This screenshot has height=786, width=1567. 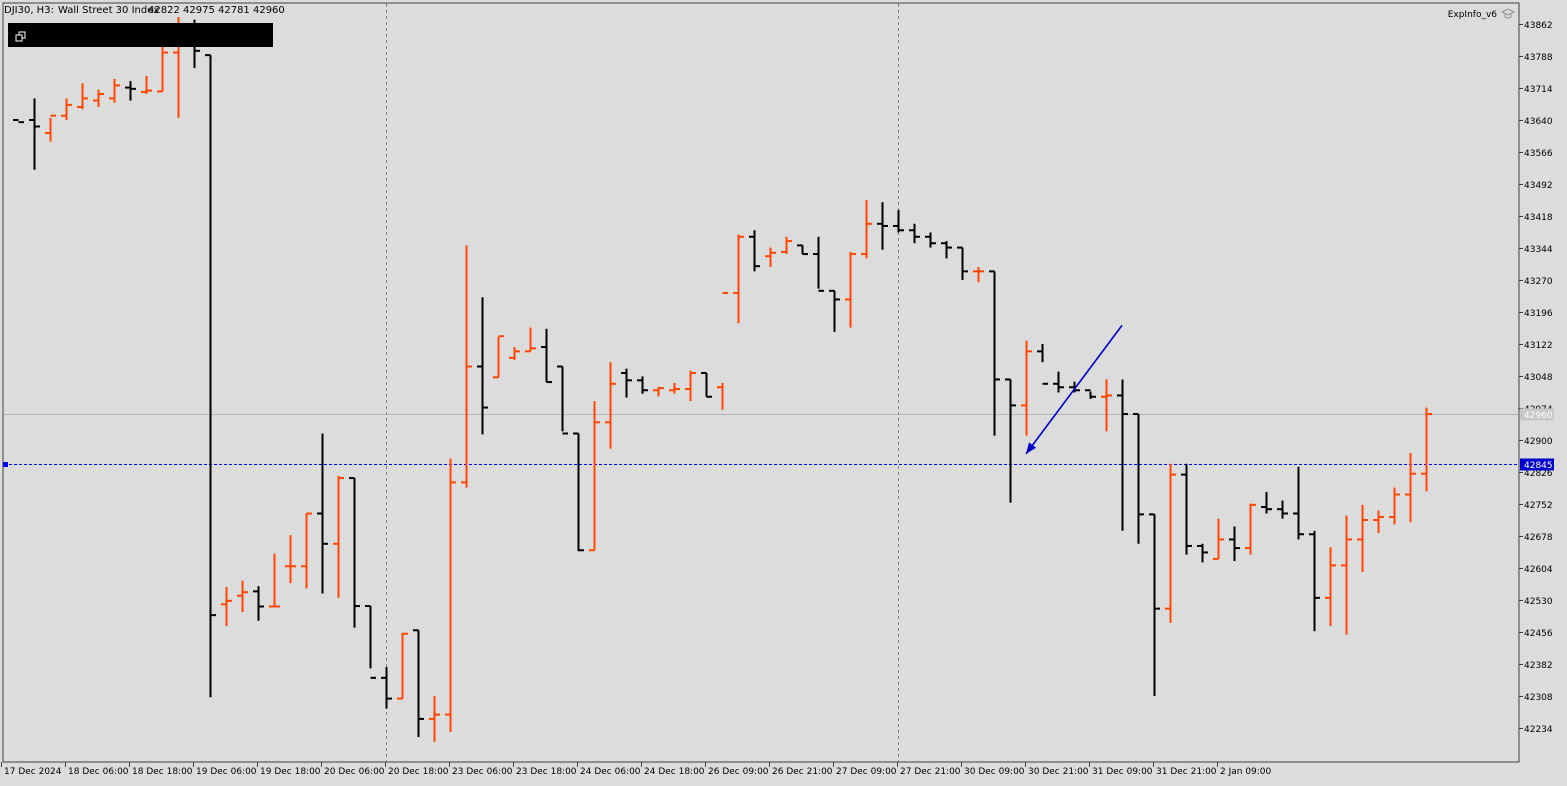 What do you see at coordinates (20, 36) in the screenshot?
I see `restore-icon` at bounding box center [20, 36].